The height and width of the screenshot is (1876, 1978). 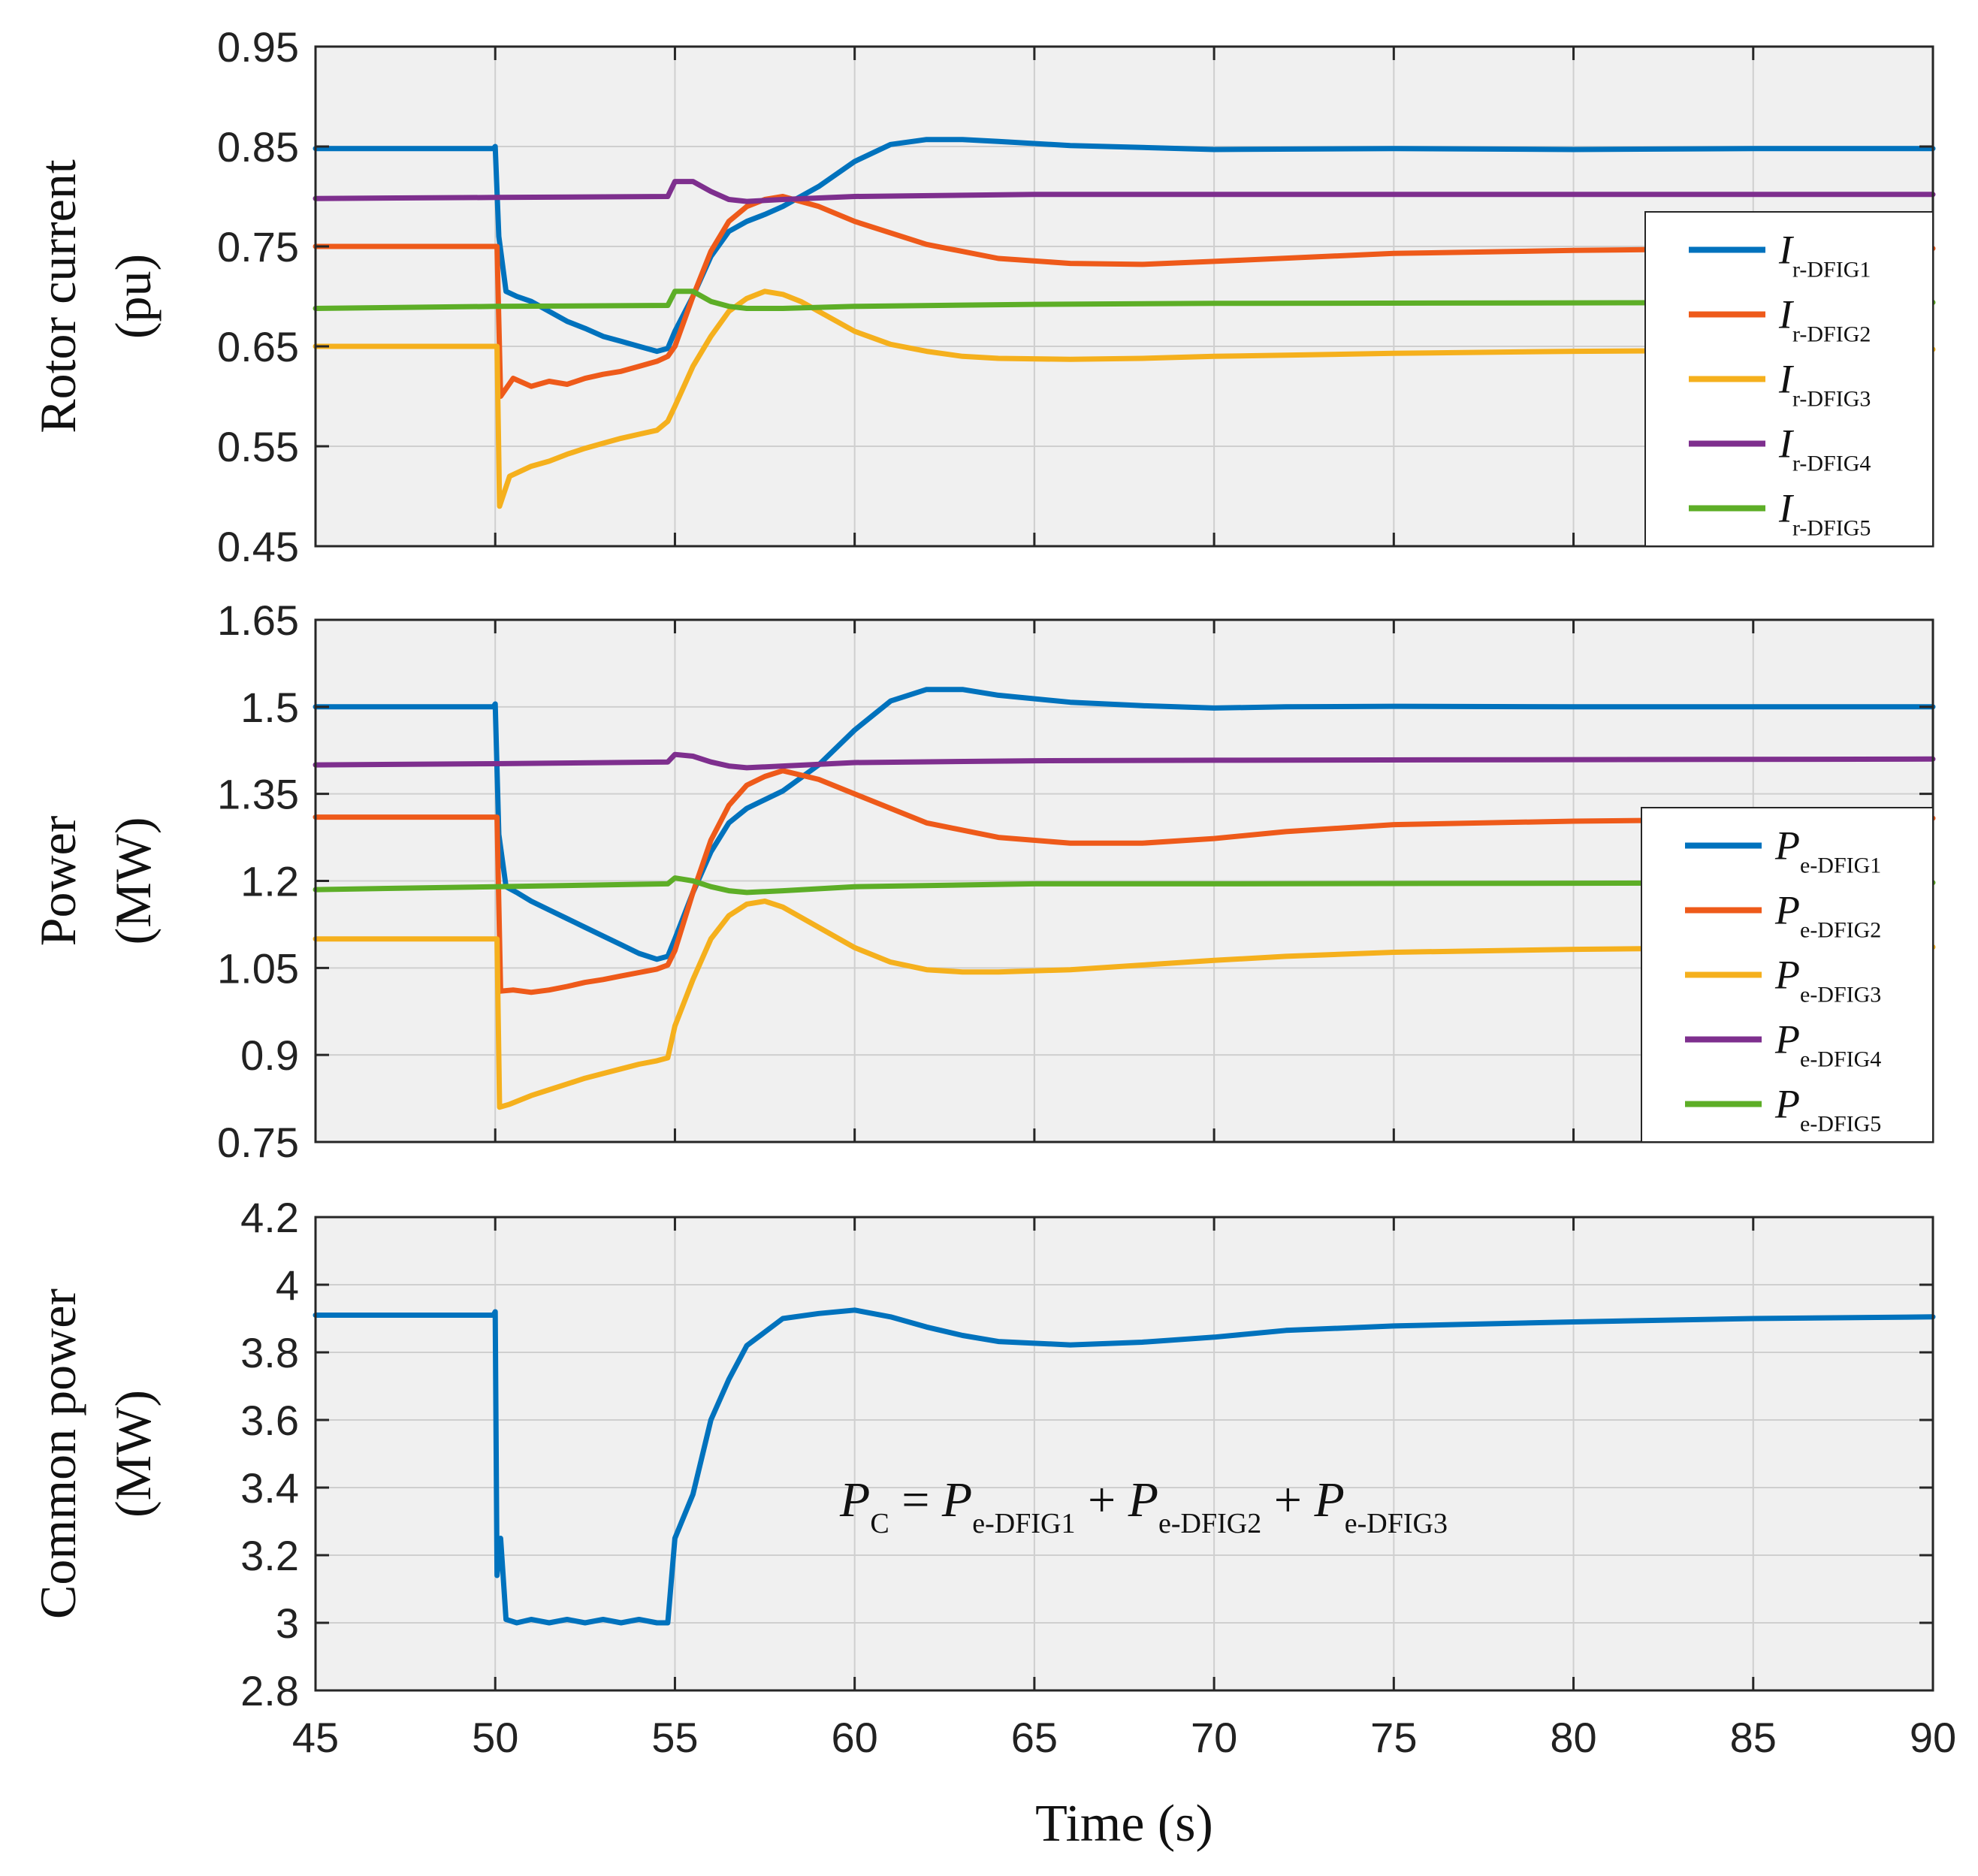 What do you see at coordinates (1124, 191) in the screenshot?
I see `series-line-r-dfig4` at bounding box center [1124, 191].